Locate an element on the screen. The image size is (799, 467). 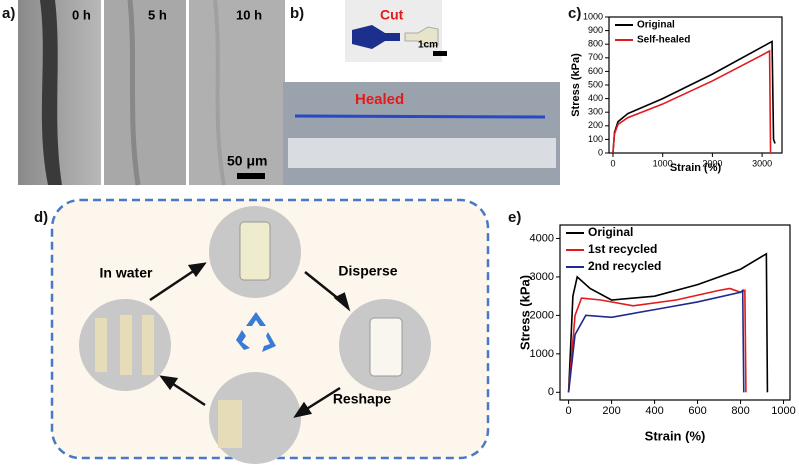
x-tick-label: 600 is located at coordinates (697, 411).